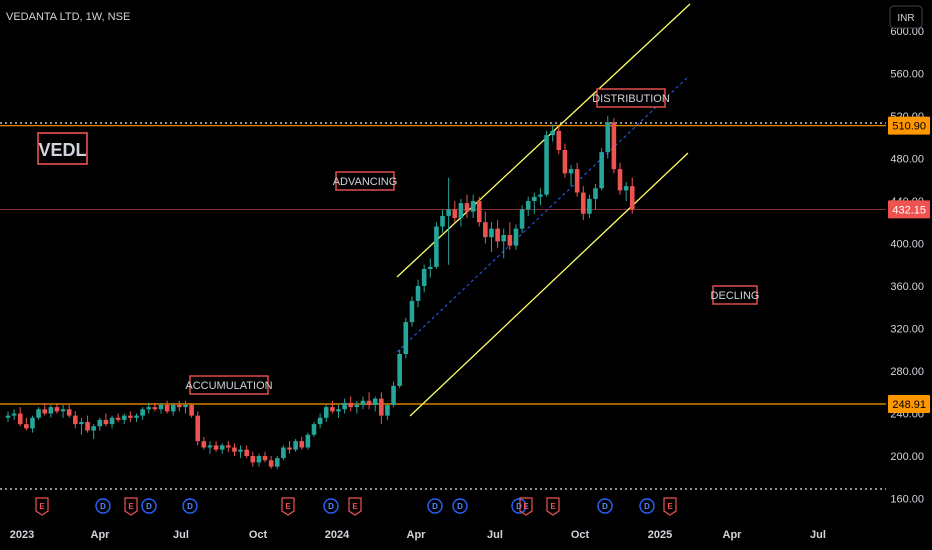 The image size is (932, 550). I want to click on symbol-box: VEDL, so click(62, 148).